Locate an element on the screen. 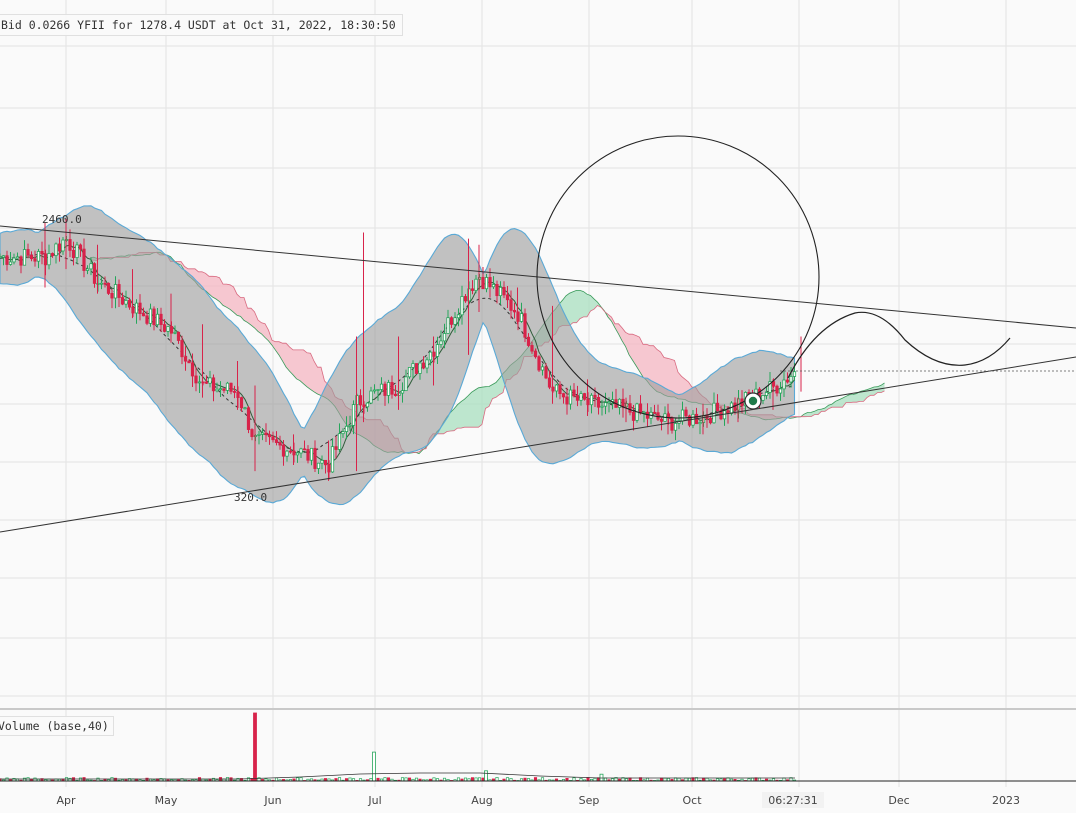 The height and width of the screenshot is (813, 1076). upper-trendline is located at coordinates (538, 277).